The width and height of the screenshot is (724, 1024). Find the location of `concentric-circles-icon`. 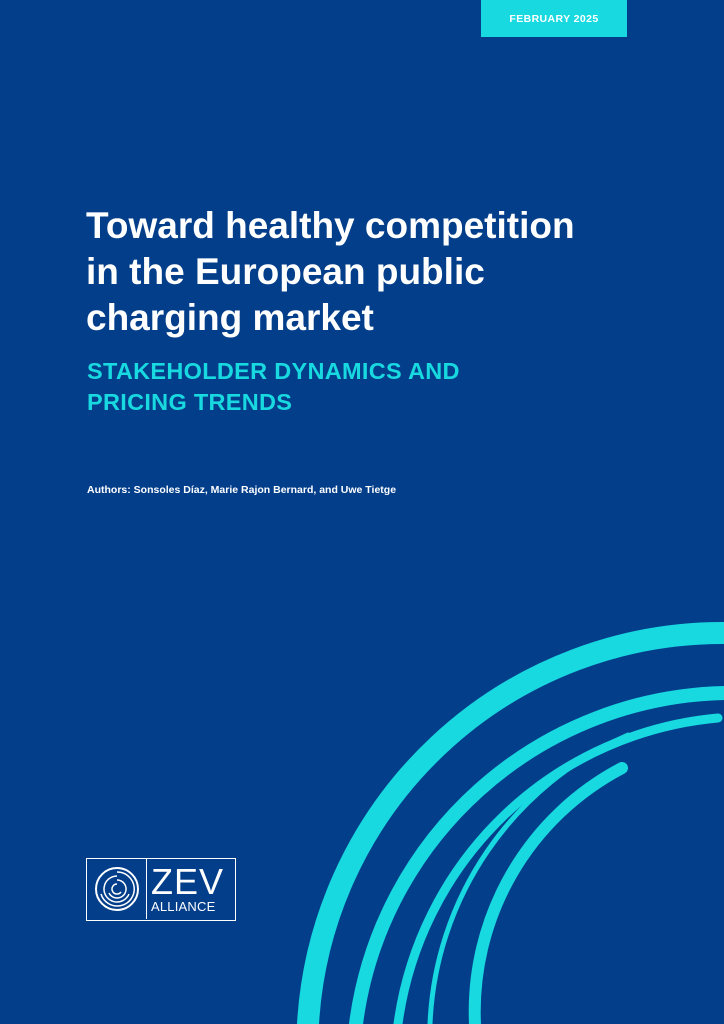

concentric-circles-icon is located at coordinates (117, 889).